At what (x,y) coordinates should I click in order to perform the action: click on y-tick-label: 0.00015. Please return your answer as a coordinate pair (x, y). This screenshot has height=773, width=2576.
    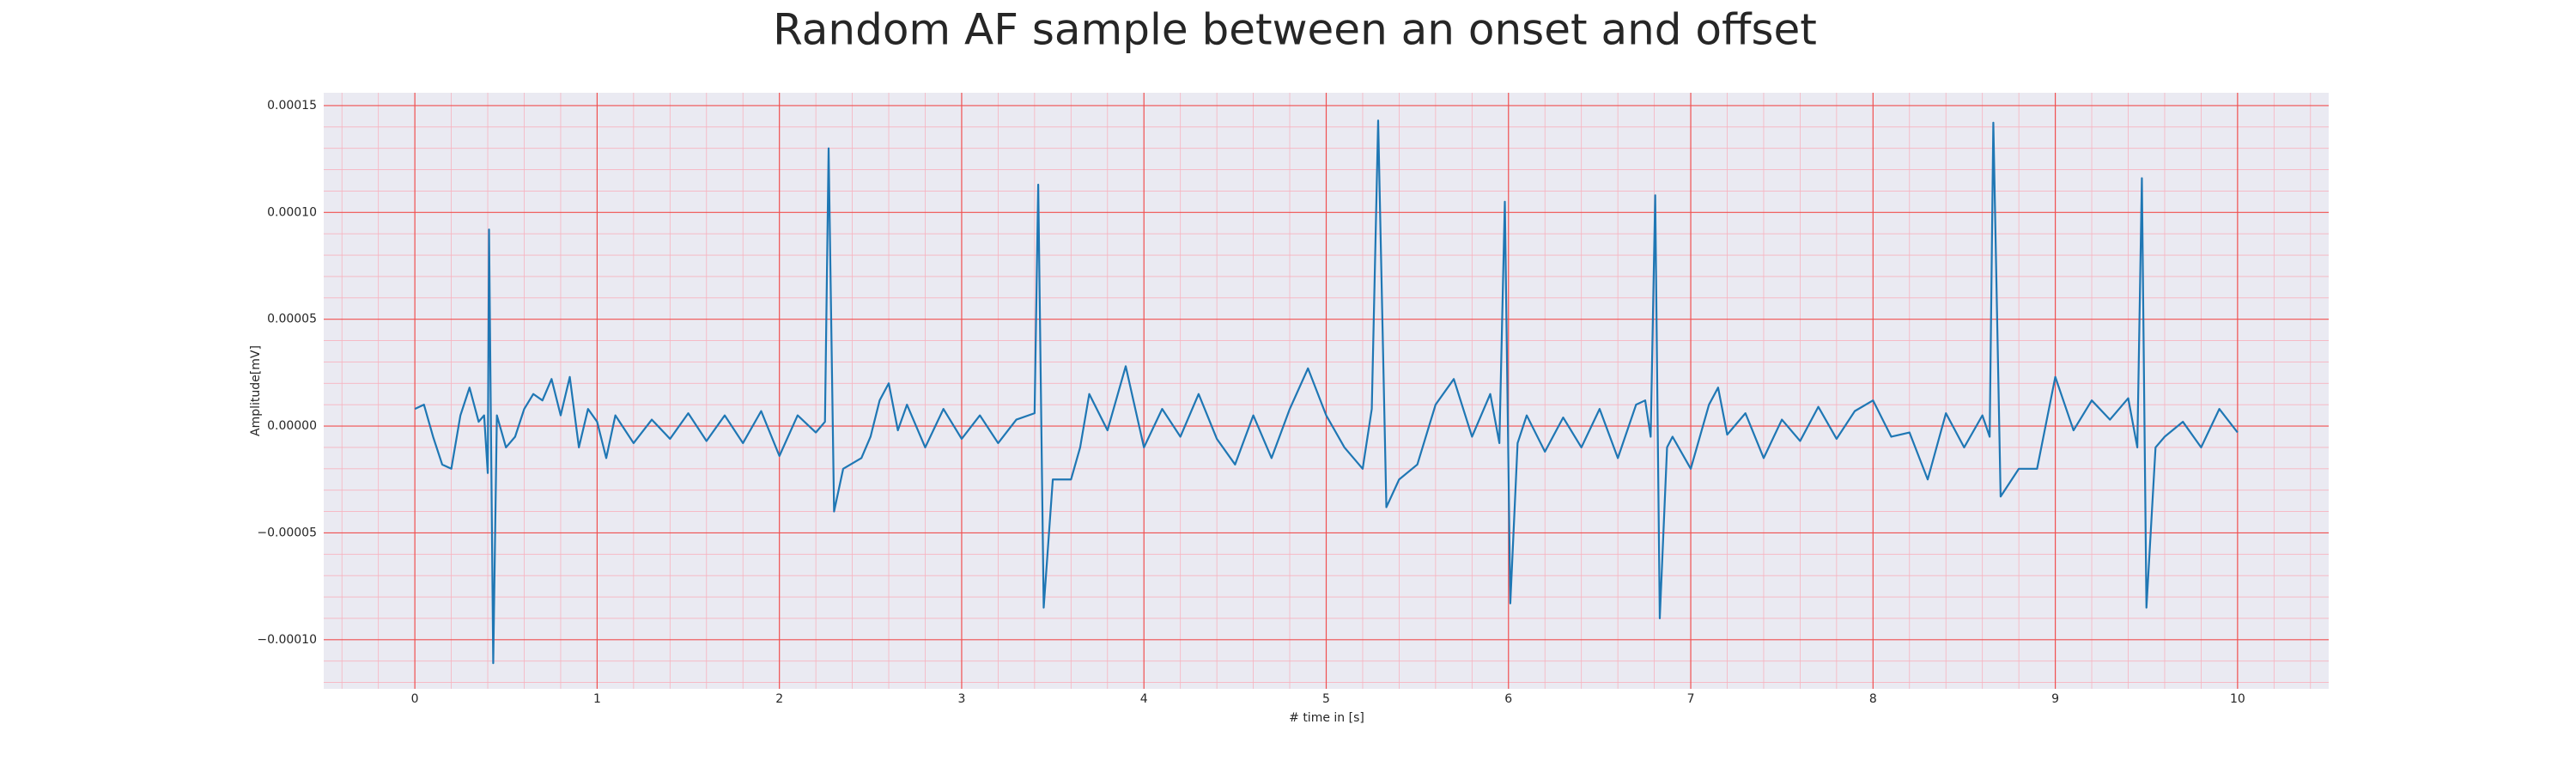
    Looking at the image, I should click on (292, 106).